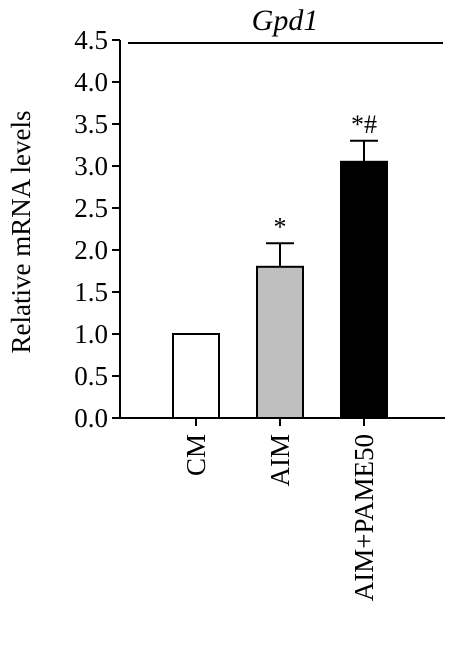 This screenshot has width=449, height=650. I want to click on y-axis: 0.0 0.5 1.0 1.5 2.0 2.5 3.0 3.5 4.0 4.5, so click(97, 229).